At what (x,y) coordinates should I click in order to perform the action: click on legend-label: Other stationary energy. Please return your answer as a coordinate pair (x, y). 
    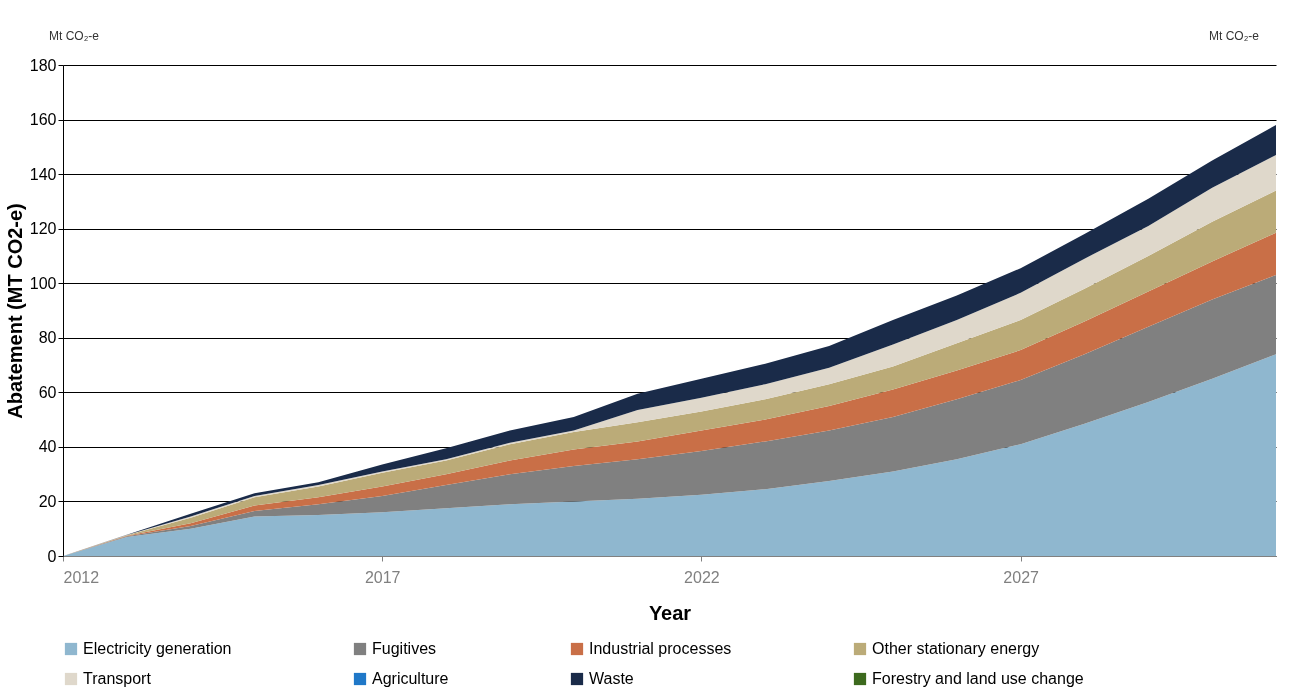
    Looking at the image, I should click on (956, 648).